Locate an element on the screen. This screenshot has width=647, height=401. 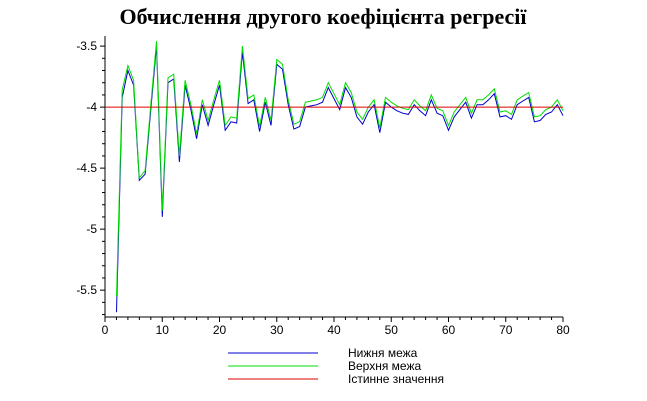
y-tick-label: -4 is located at coordinates (91, 107).